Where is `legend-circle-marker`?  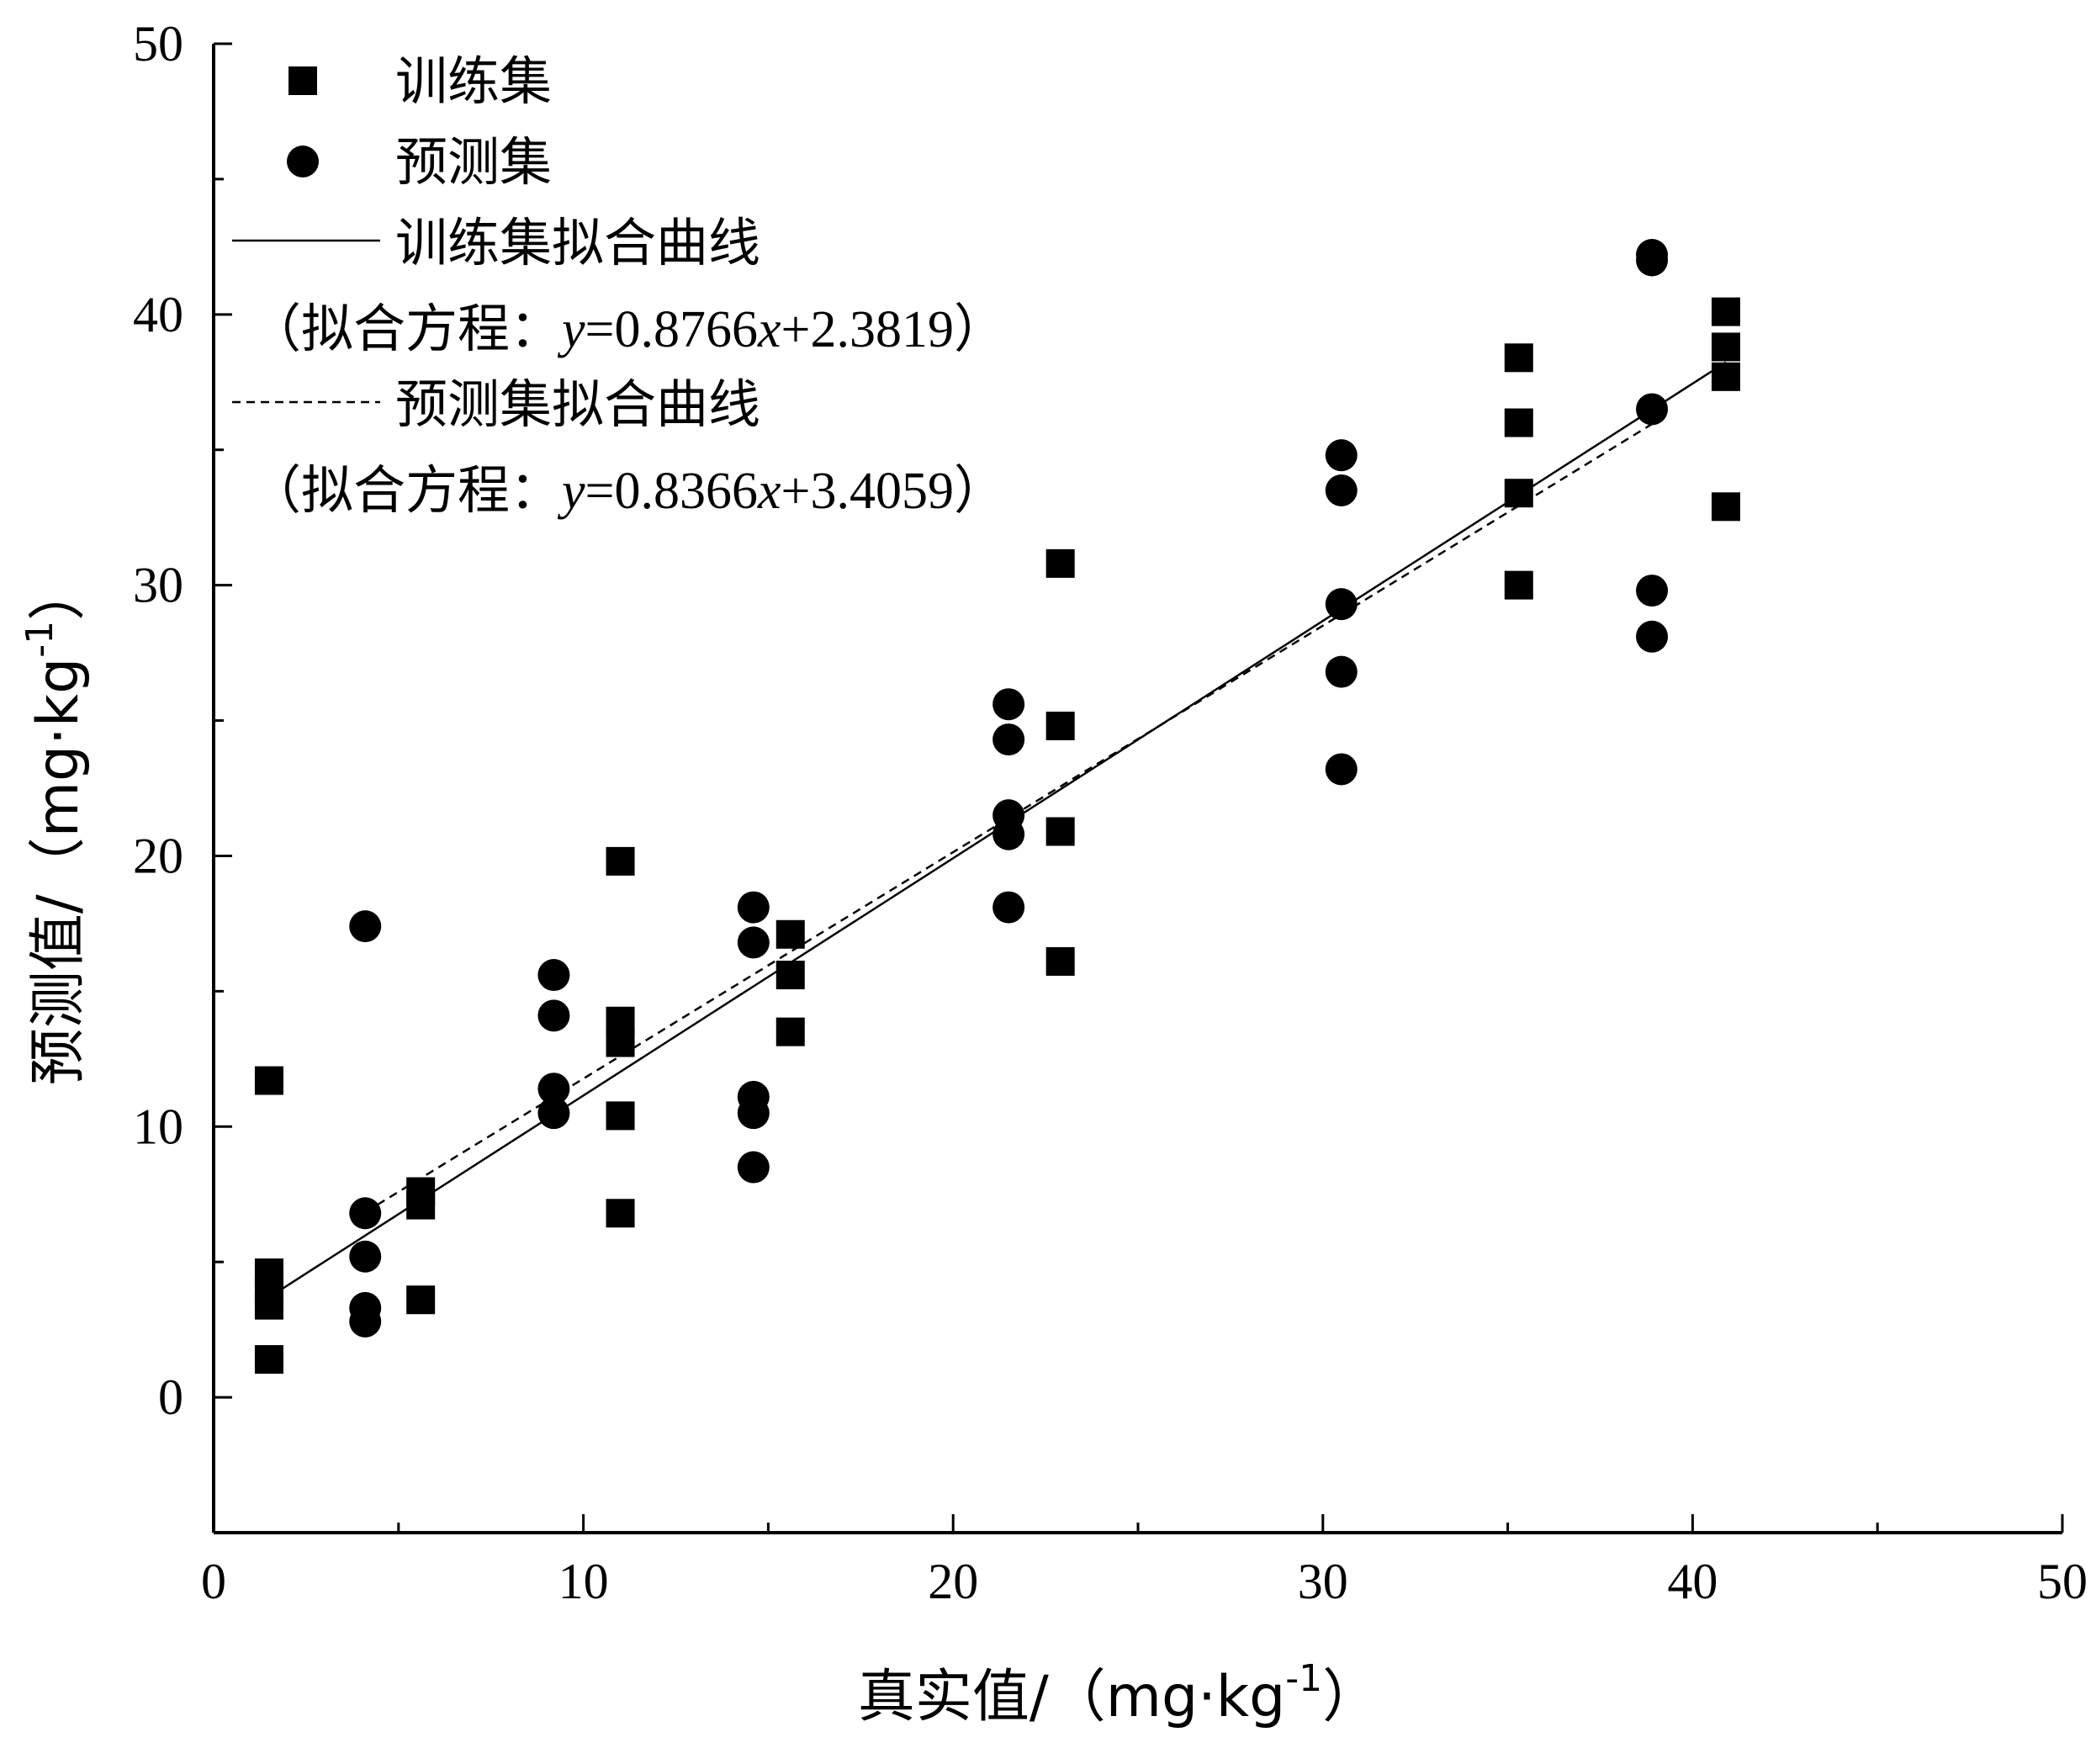 legend-circle-marker is located at coordinates (303, 161).